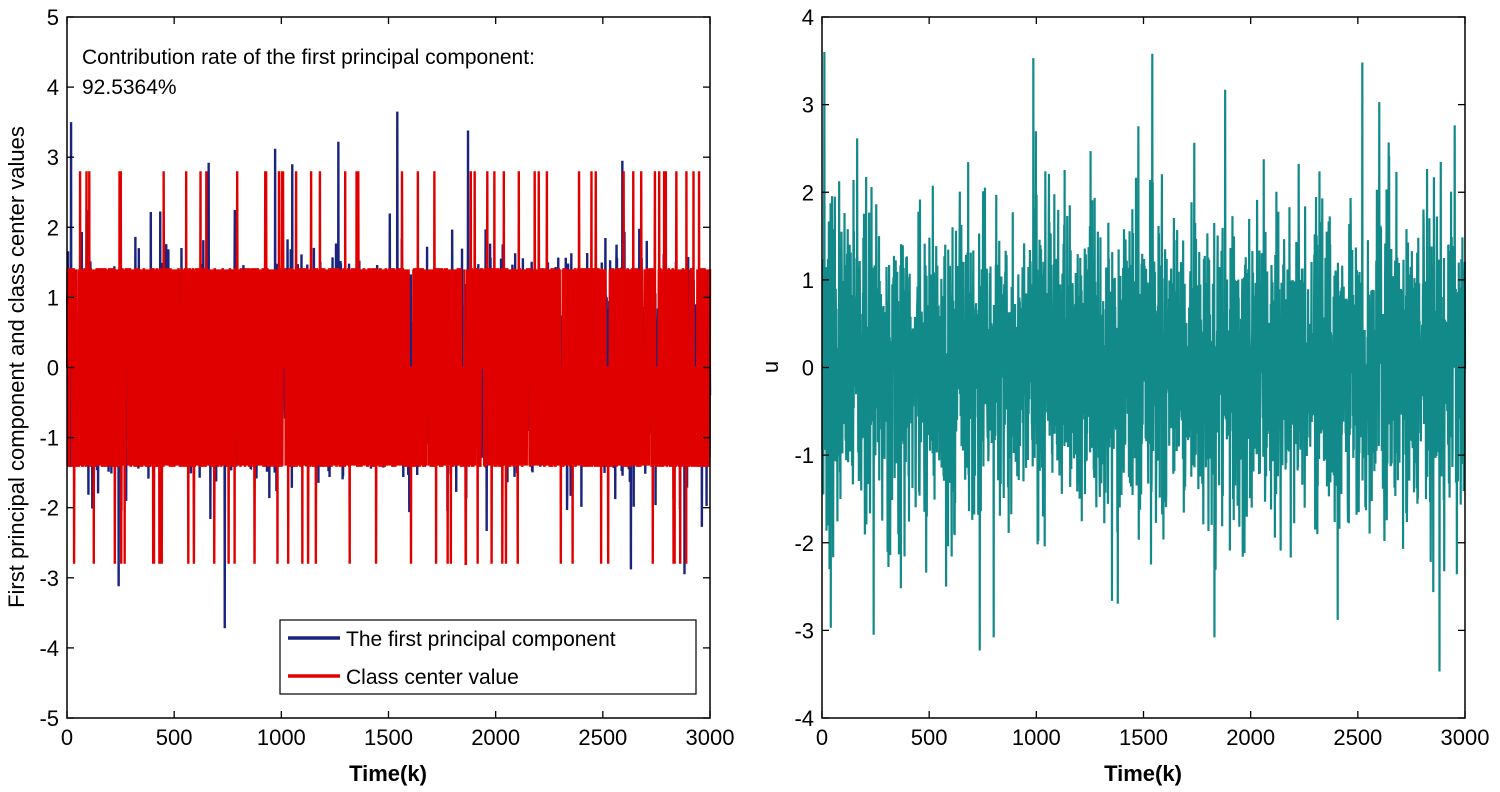 The width and height of the screenshot is (1500, 792). Describe the element at coordinates (432, 677) in the screenshot. I see `legend-label-class-center: Class center value` at that location.